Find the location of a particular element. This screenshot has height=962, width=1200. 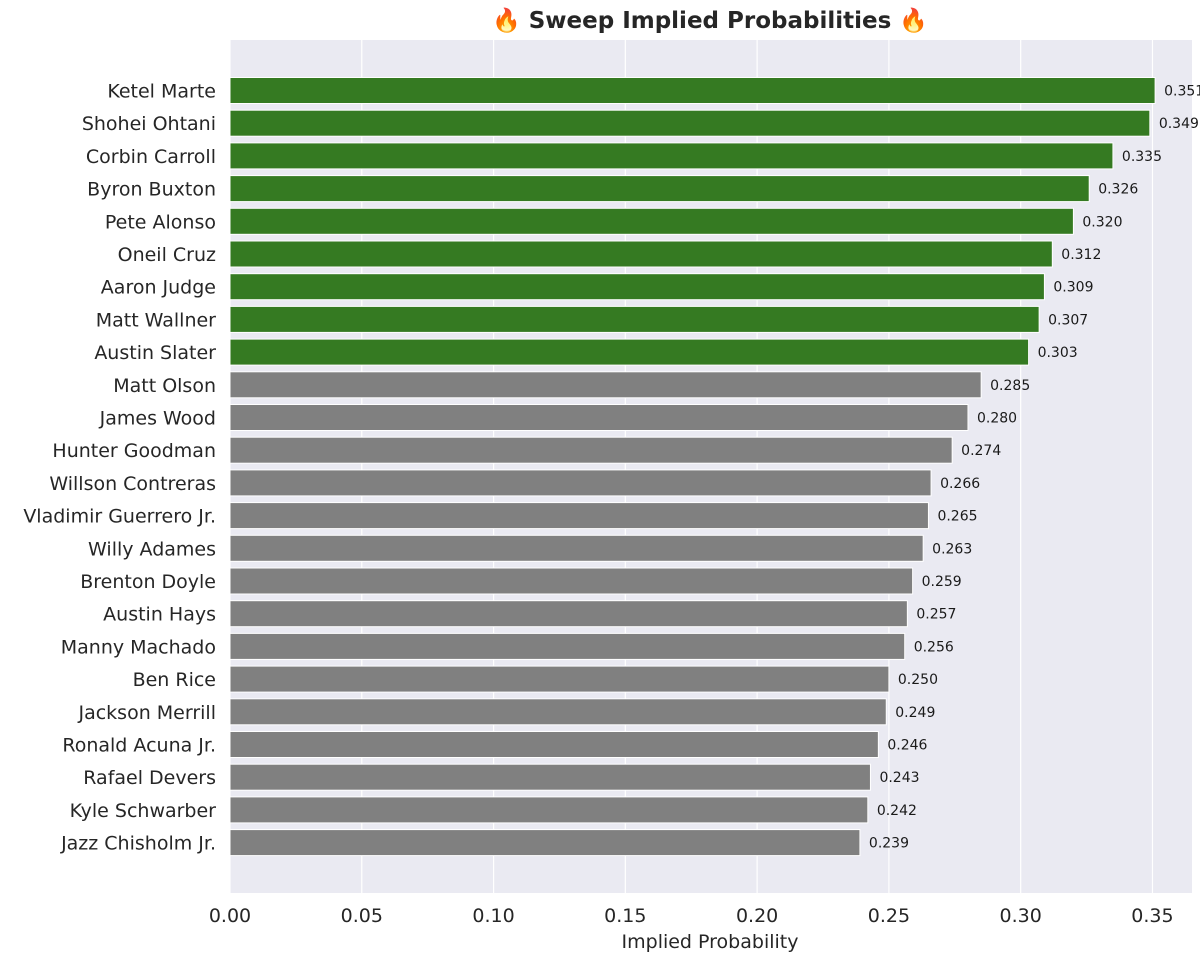

y-tick-label: Jazz Chisholm Jr. is located at coordinates (138, 844).